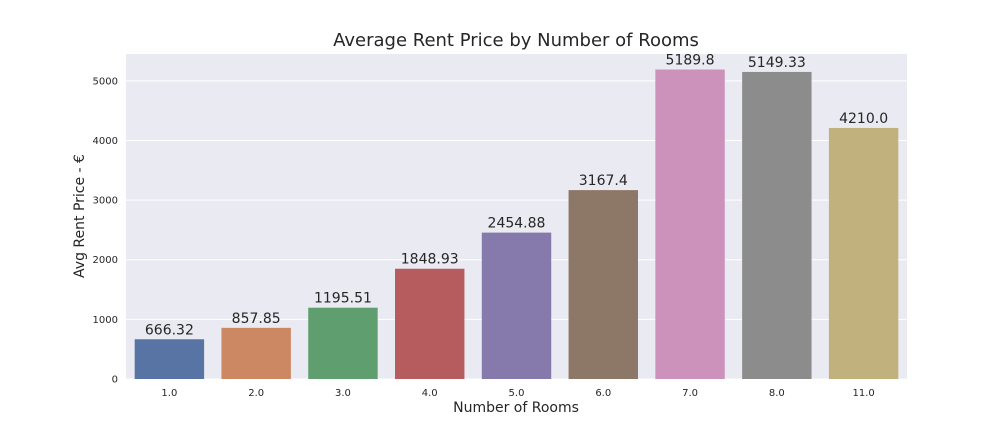 Image resolution: width=1008 pixels, height=432 pixels. Describe the element at coordinates (690, 61) in the screenshot. I see `data-label: 5189.8` at that location.